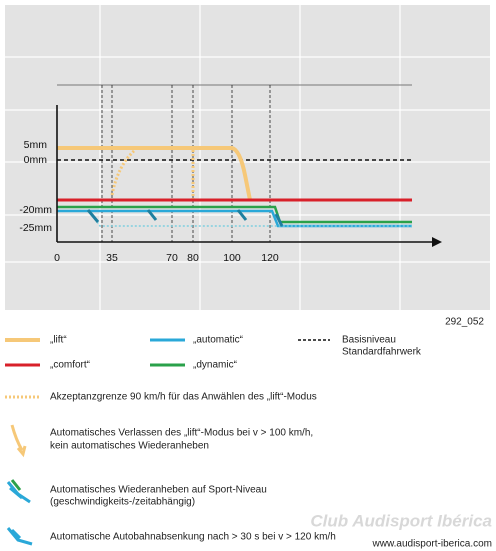 This screenshot has height=551, width=496. I want to click on automatic-line, so click(234, 218).